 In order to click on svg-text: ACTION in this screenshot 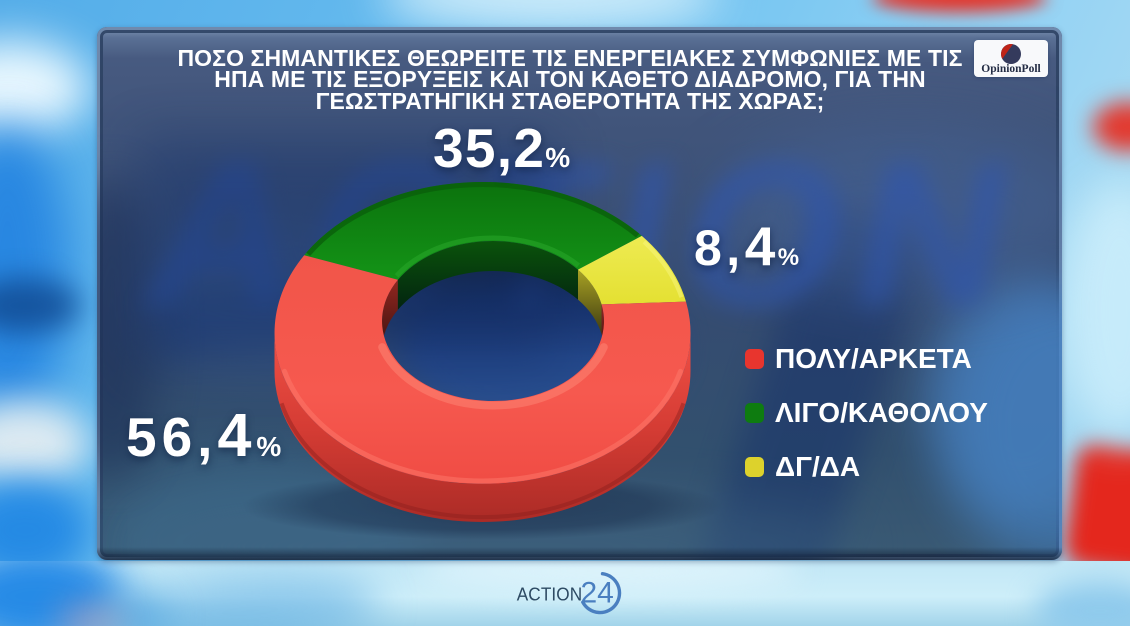, I will do `click(550, 594)`.